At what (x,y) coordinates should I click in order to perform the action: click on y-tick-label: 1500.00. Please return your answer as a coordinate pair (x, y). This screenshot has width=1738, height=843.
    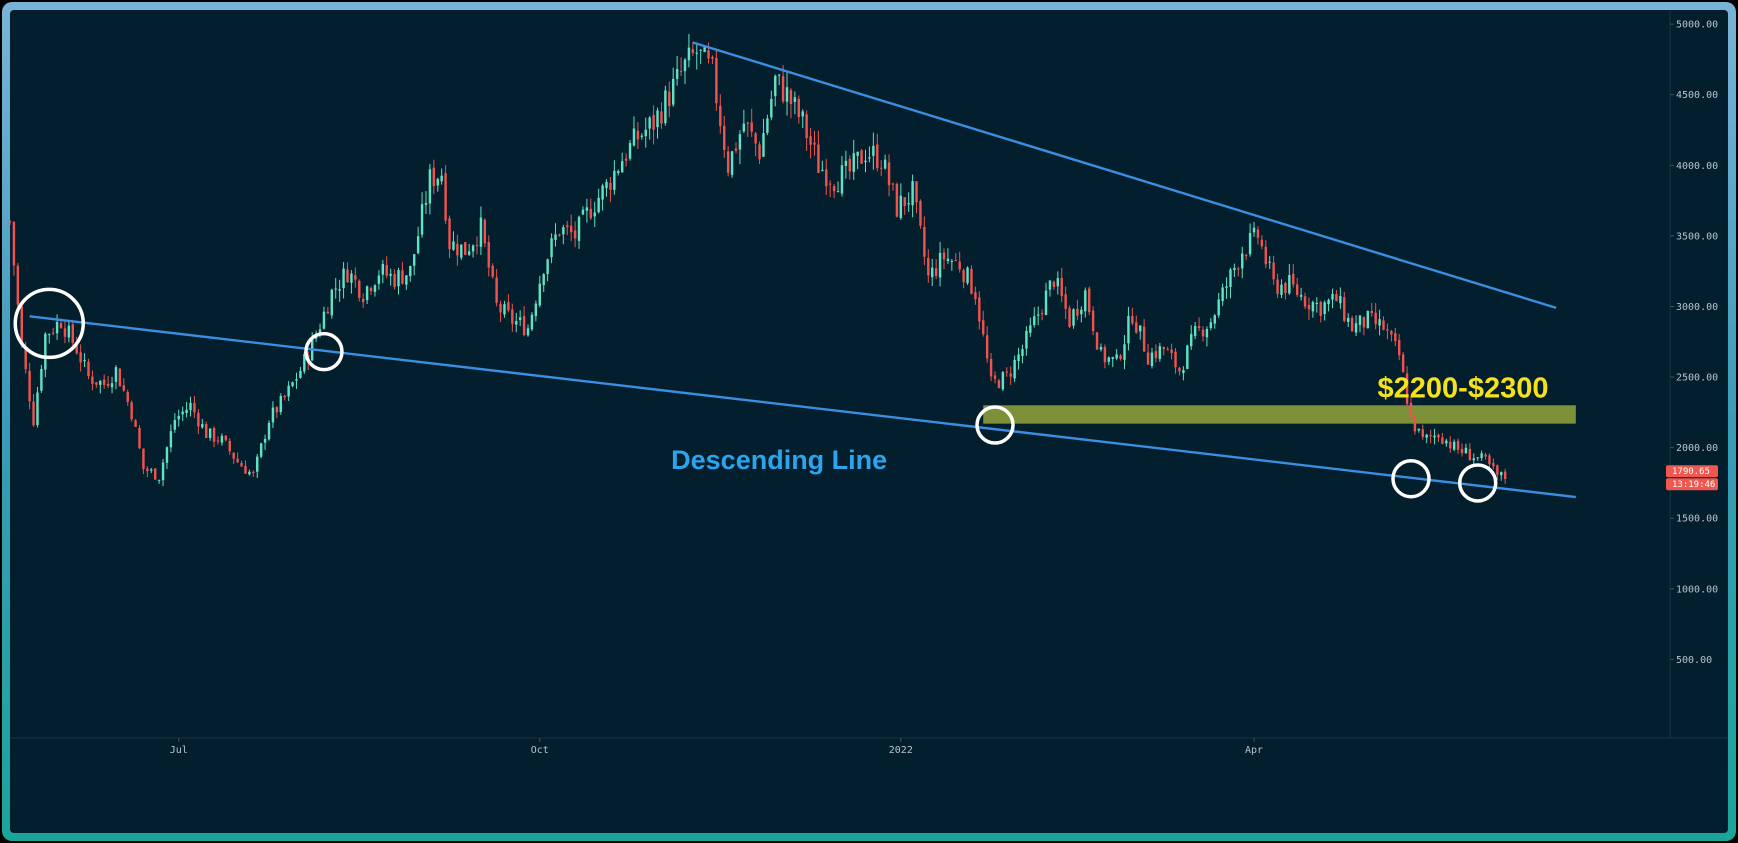
    Looking at the image, I should click on (1697, 519).